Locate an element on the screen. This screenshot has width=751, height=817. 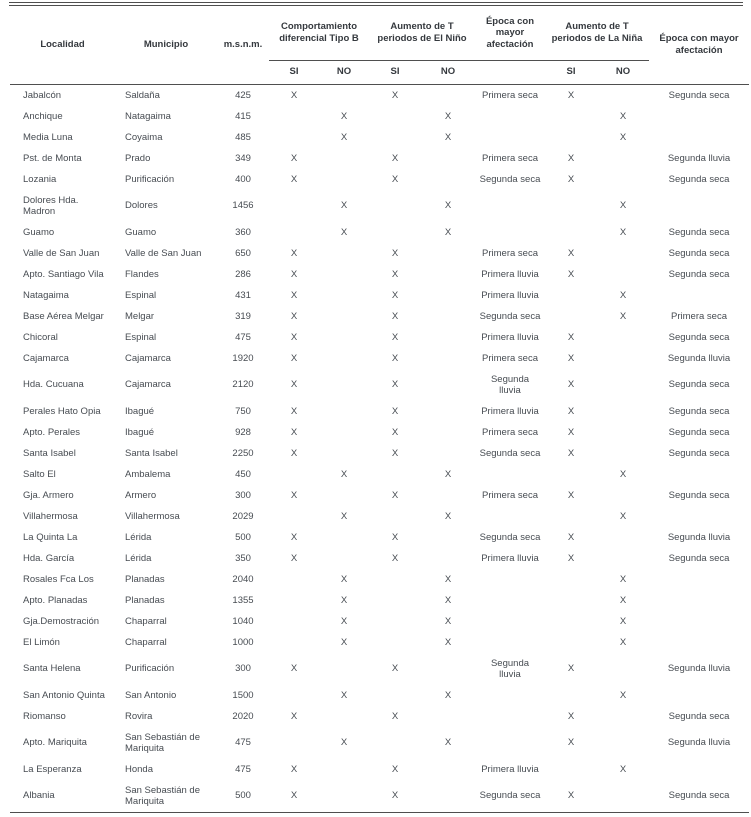
cell-localidad: Gja. Armero is located at coordinates (48, 495).